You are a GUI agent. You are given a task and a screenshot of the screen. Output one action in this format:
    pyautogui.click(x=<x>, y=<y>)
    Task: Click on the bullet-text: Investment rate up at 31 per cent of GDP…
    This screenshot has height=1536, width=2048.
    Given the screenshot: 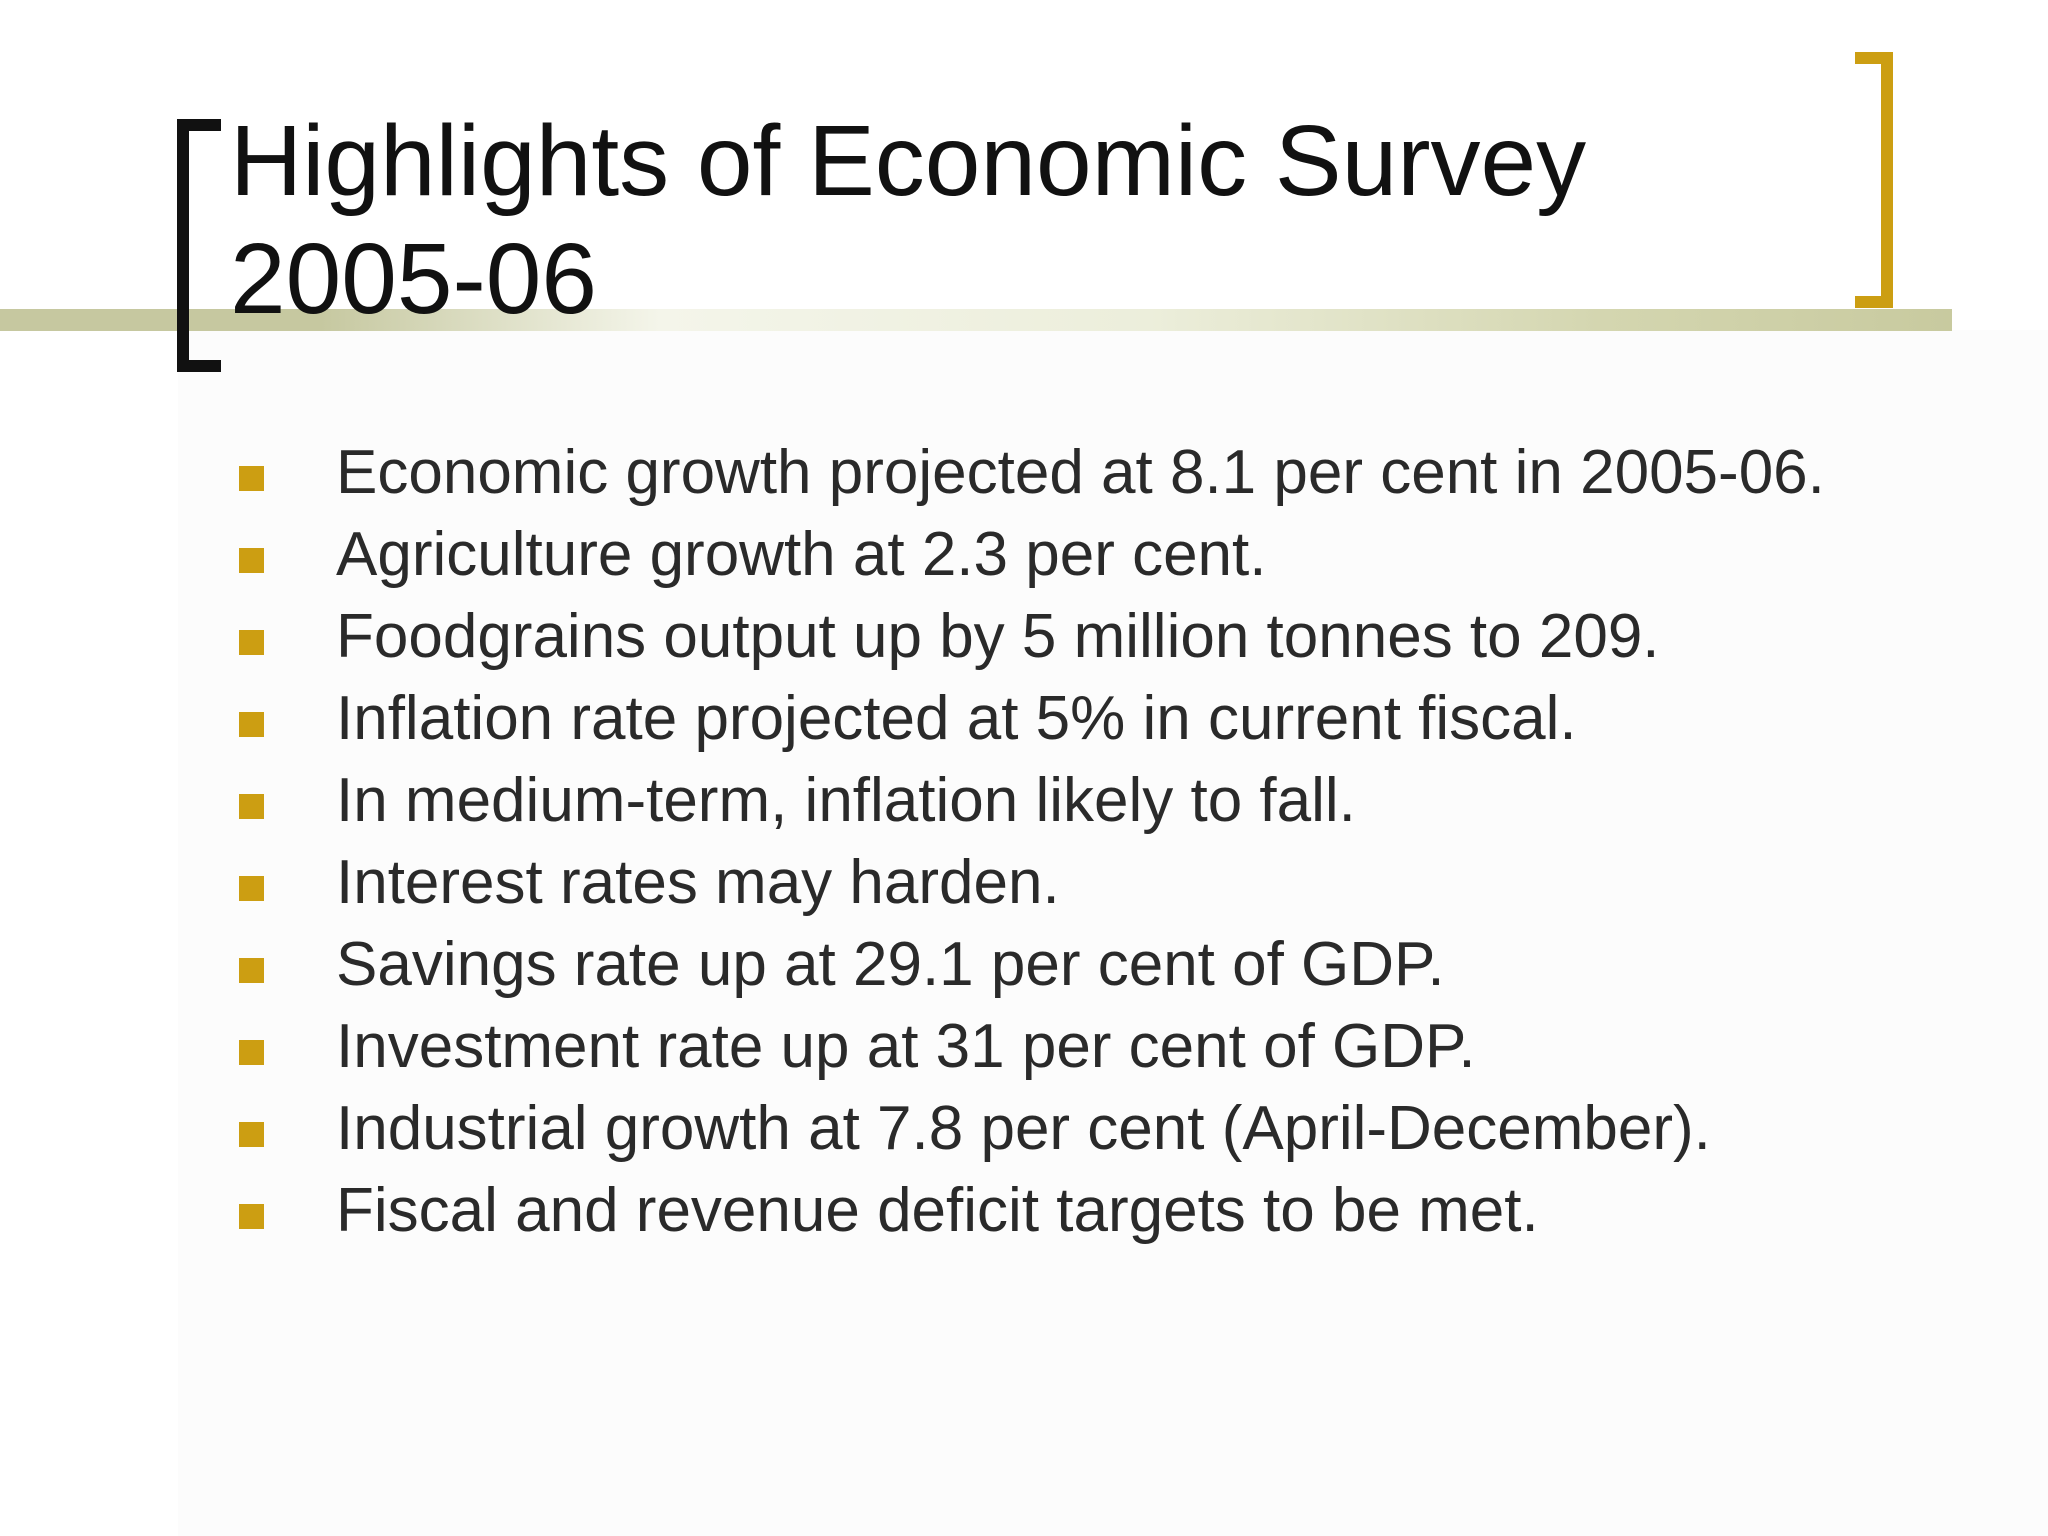 What is the action you would take?
    pyautogui.click(x=906, y=1046)
    